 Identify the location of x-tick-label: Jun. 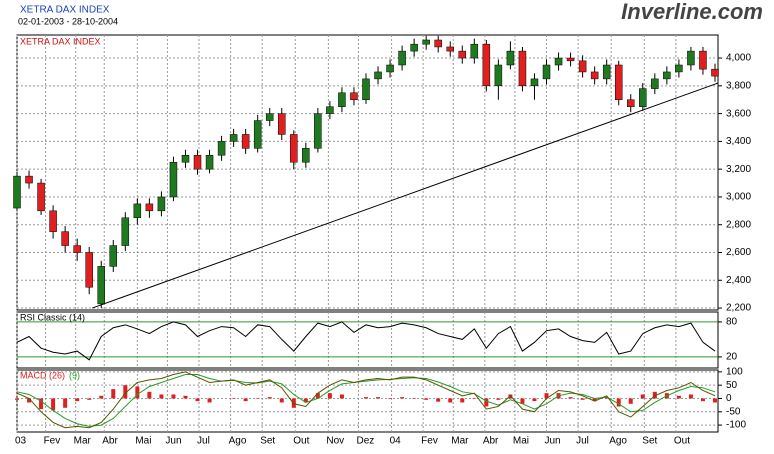
(553, 441).